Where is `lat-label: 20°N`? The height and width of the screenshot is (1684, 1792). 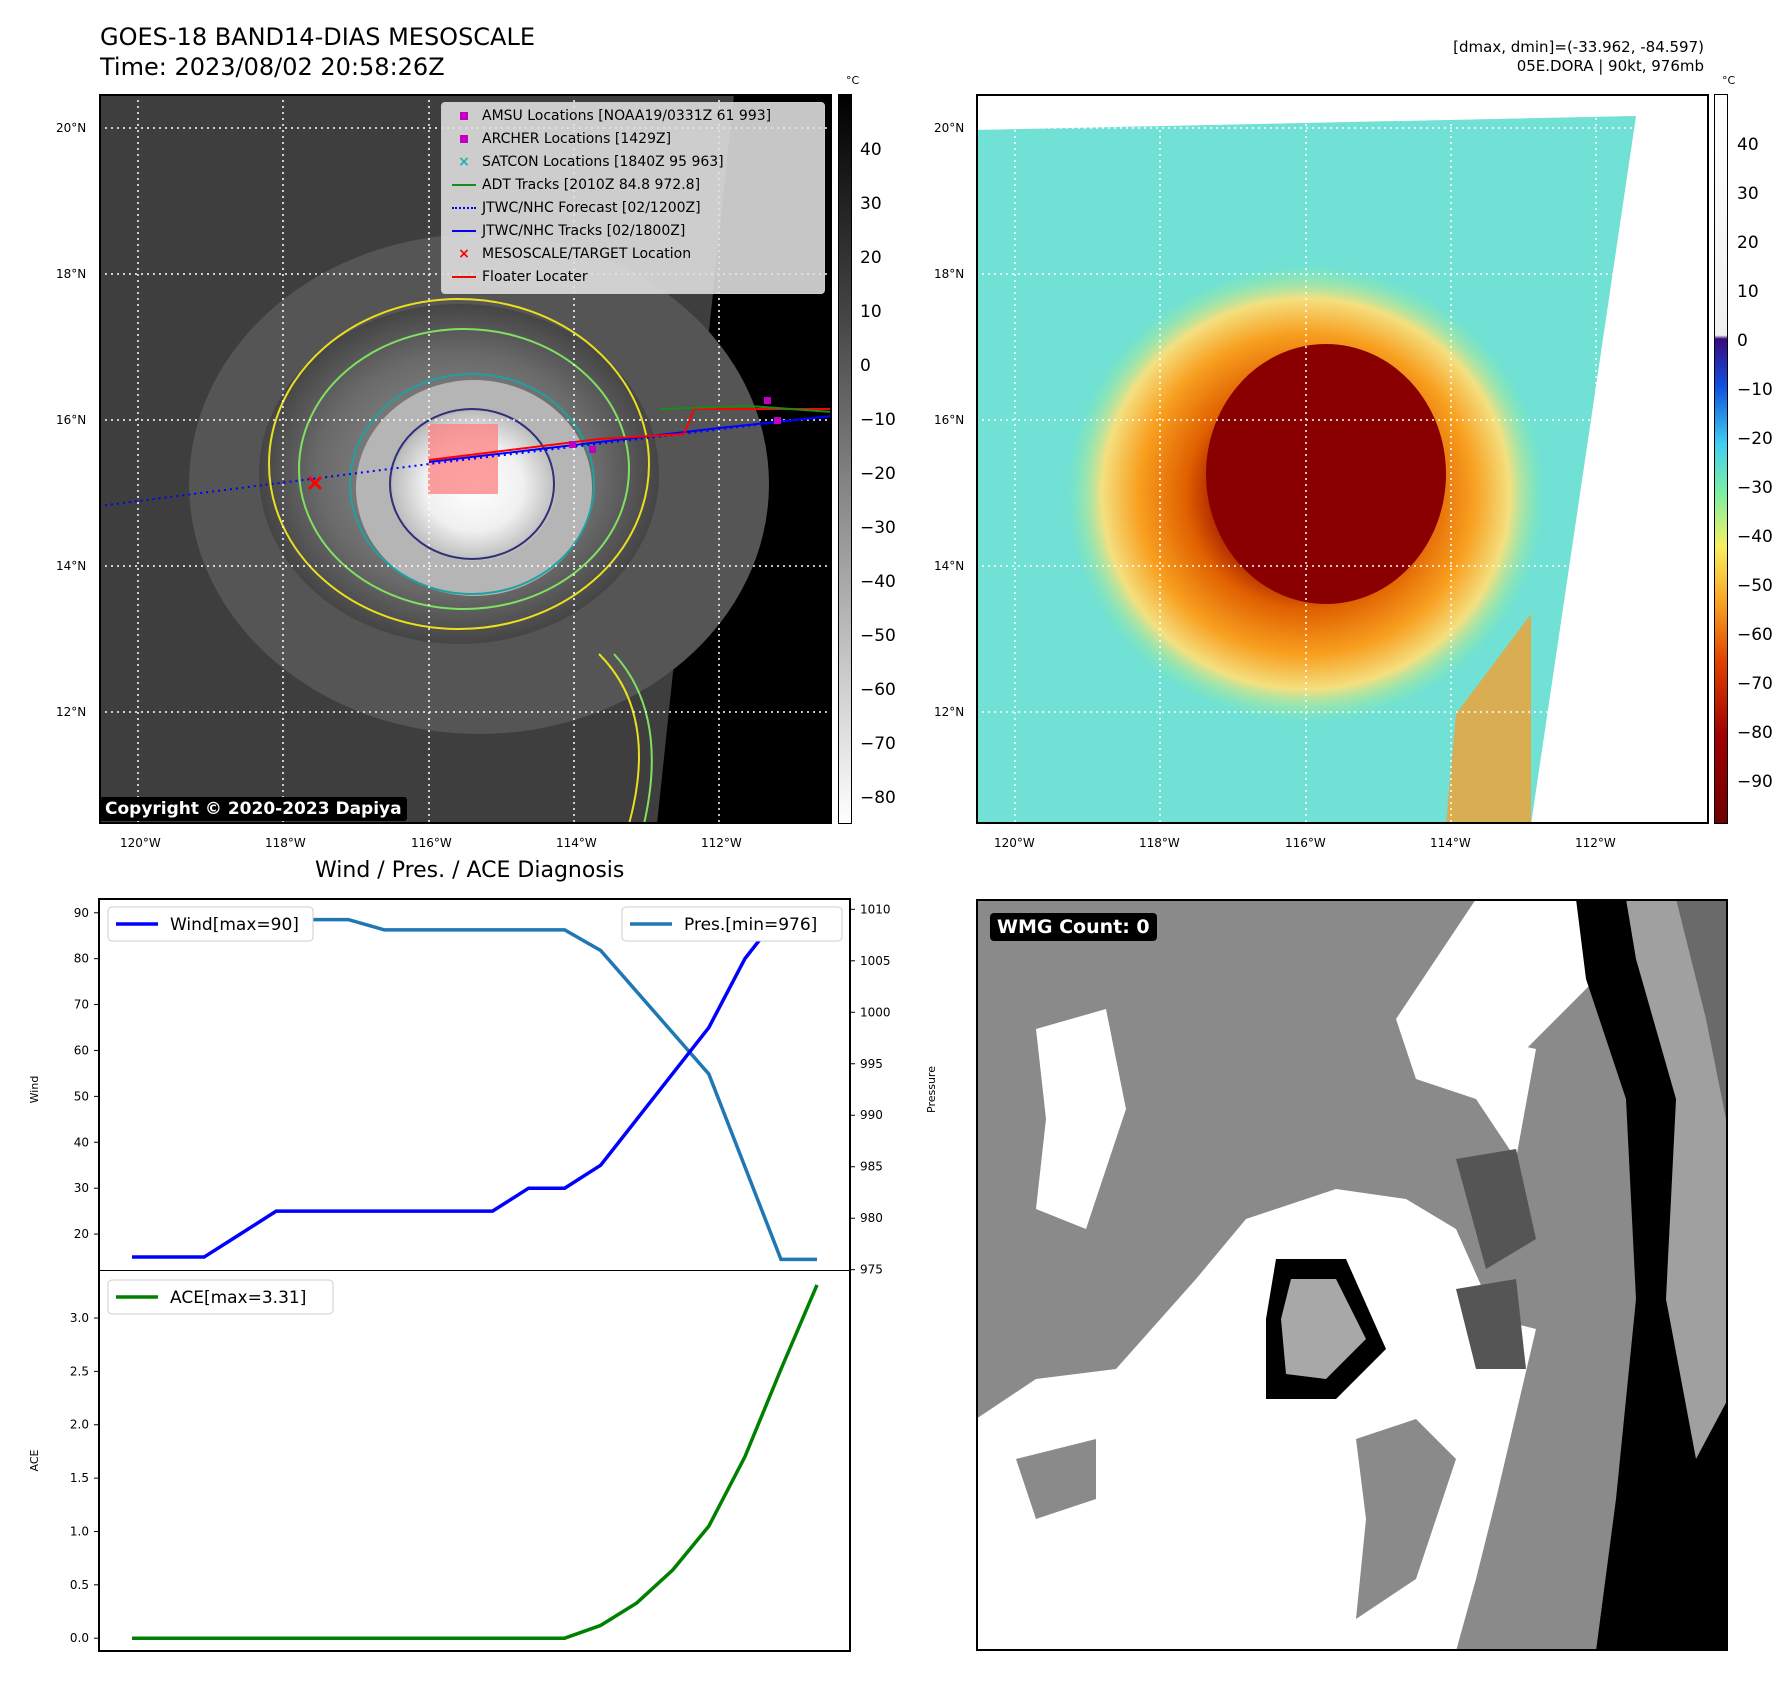
lat-label: 20°N is located at coordinates (71, 128).